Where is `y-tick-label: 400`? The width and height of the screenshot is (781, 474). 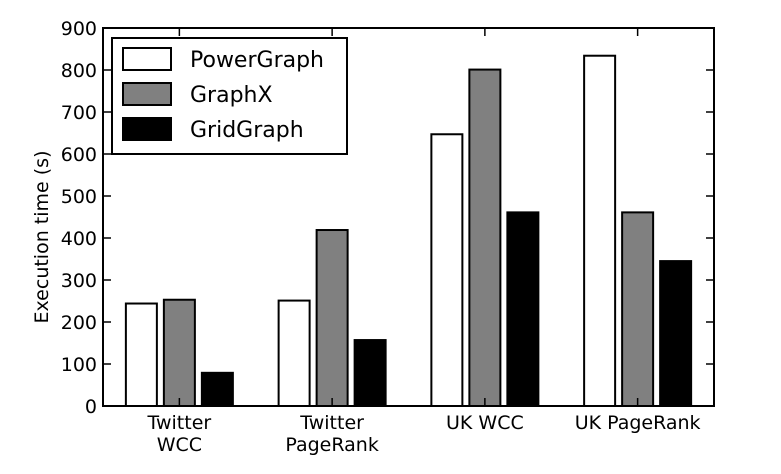 y-tick-label: 400 is located at coordinates (79, 239).